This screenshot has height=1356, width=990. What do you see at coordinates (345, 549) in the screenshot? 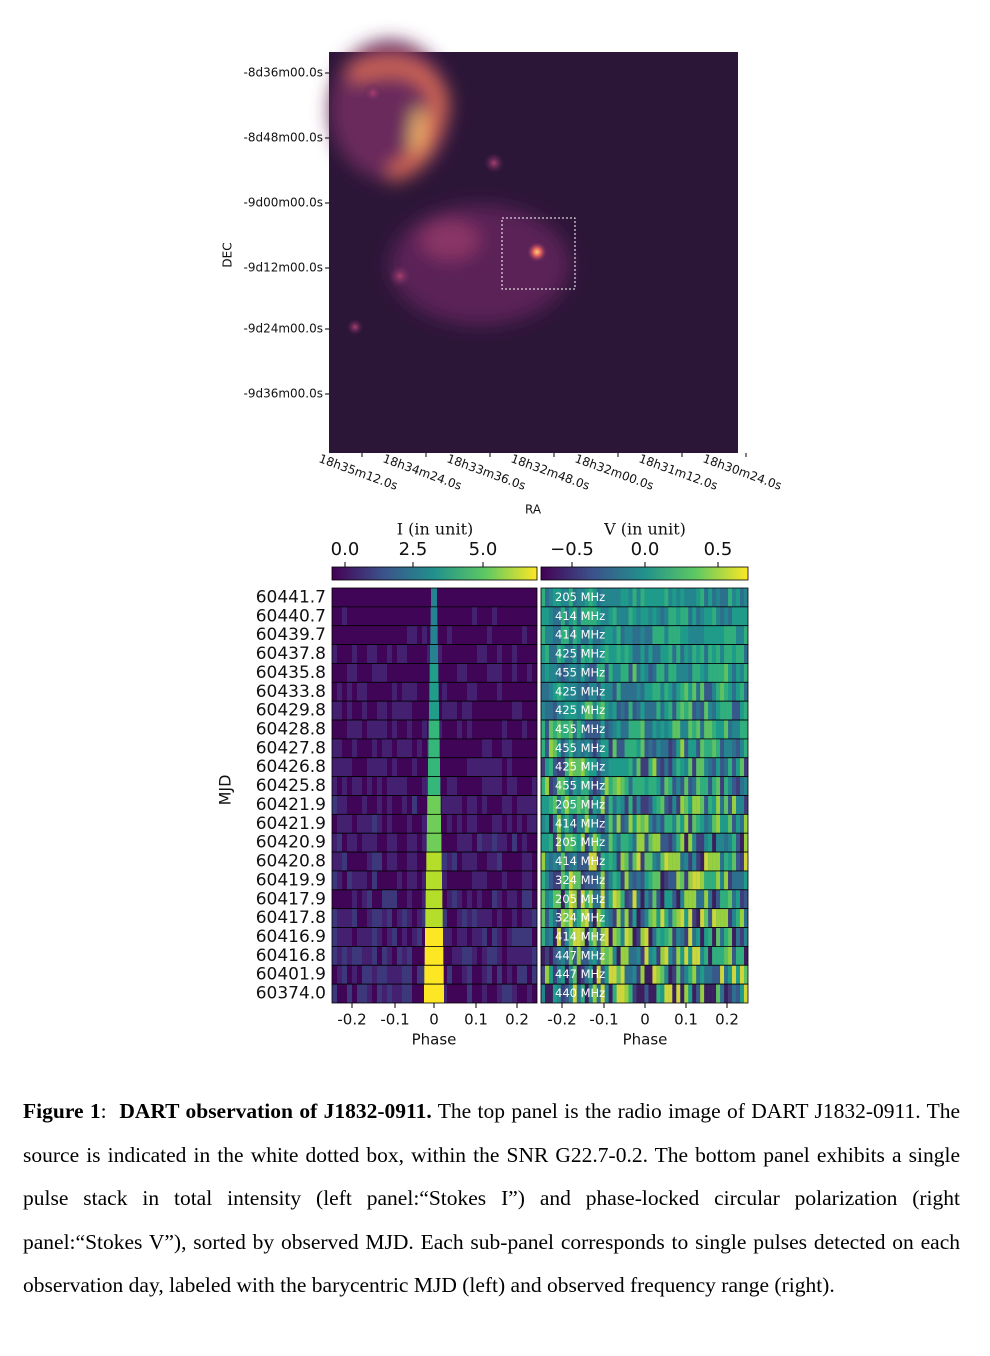
I see `colorbar-tick-label: 0.0` at bounding box center [345, 549].